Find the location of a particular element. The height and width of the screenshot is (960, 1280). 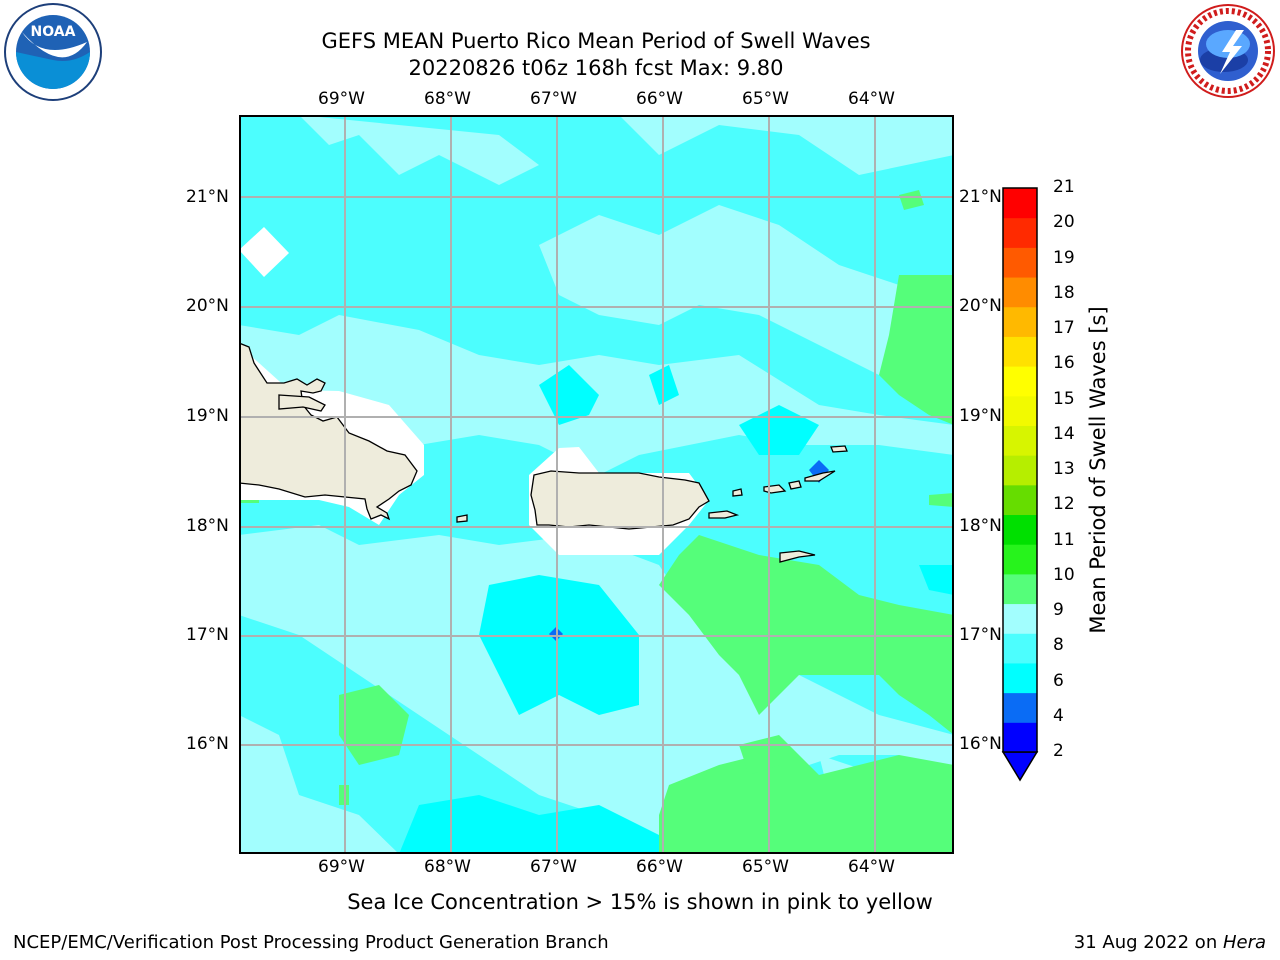

footer-host: Hera is located at coordinates (1244, 942).